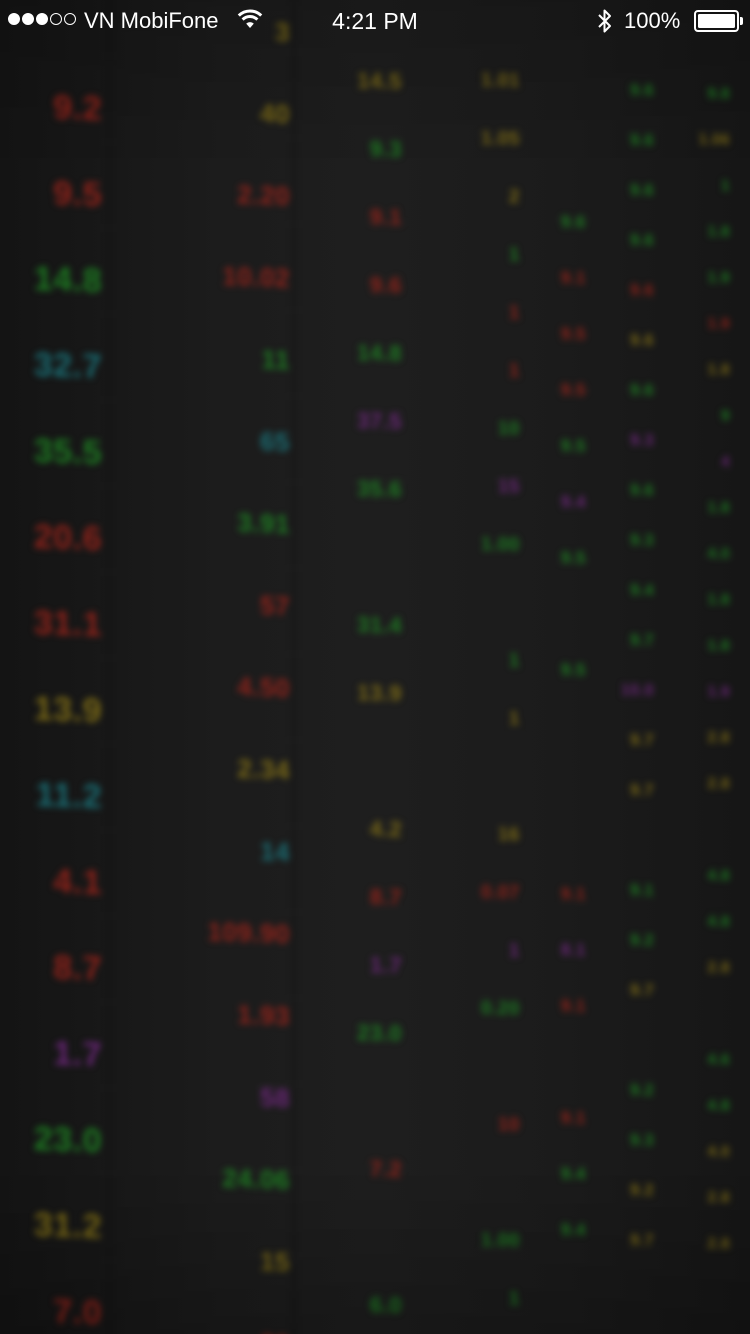 This screenshot has width=750, height=1334. I want to click on ticker-value: 57, so click(275, 606).